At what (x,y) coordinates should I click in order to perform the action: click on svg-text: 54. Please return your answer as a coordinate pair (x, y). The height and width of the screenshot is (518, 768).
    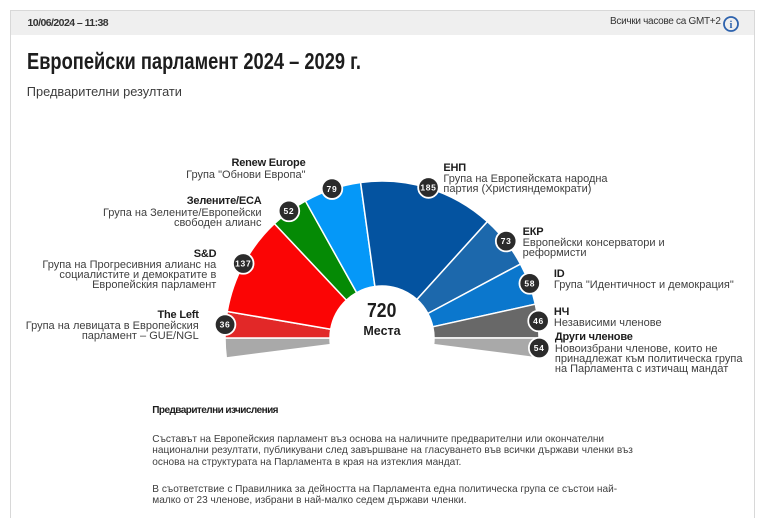
    Looking at the image, I should click on (539, 348).